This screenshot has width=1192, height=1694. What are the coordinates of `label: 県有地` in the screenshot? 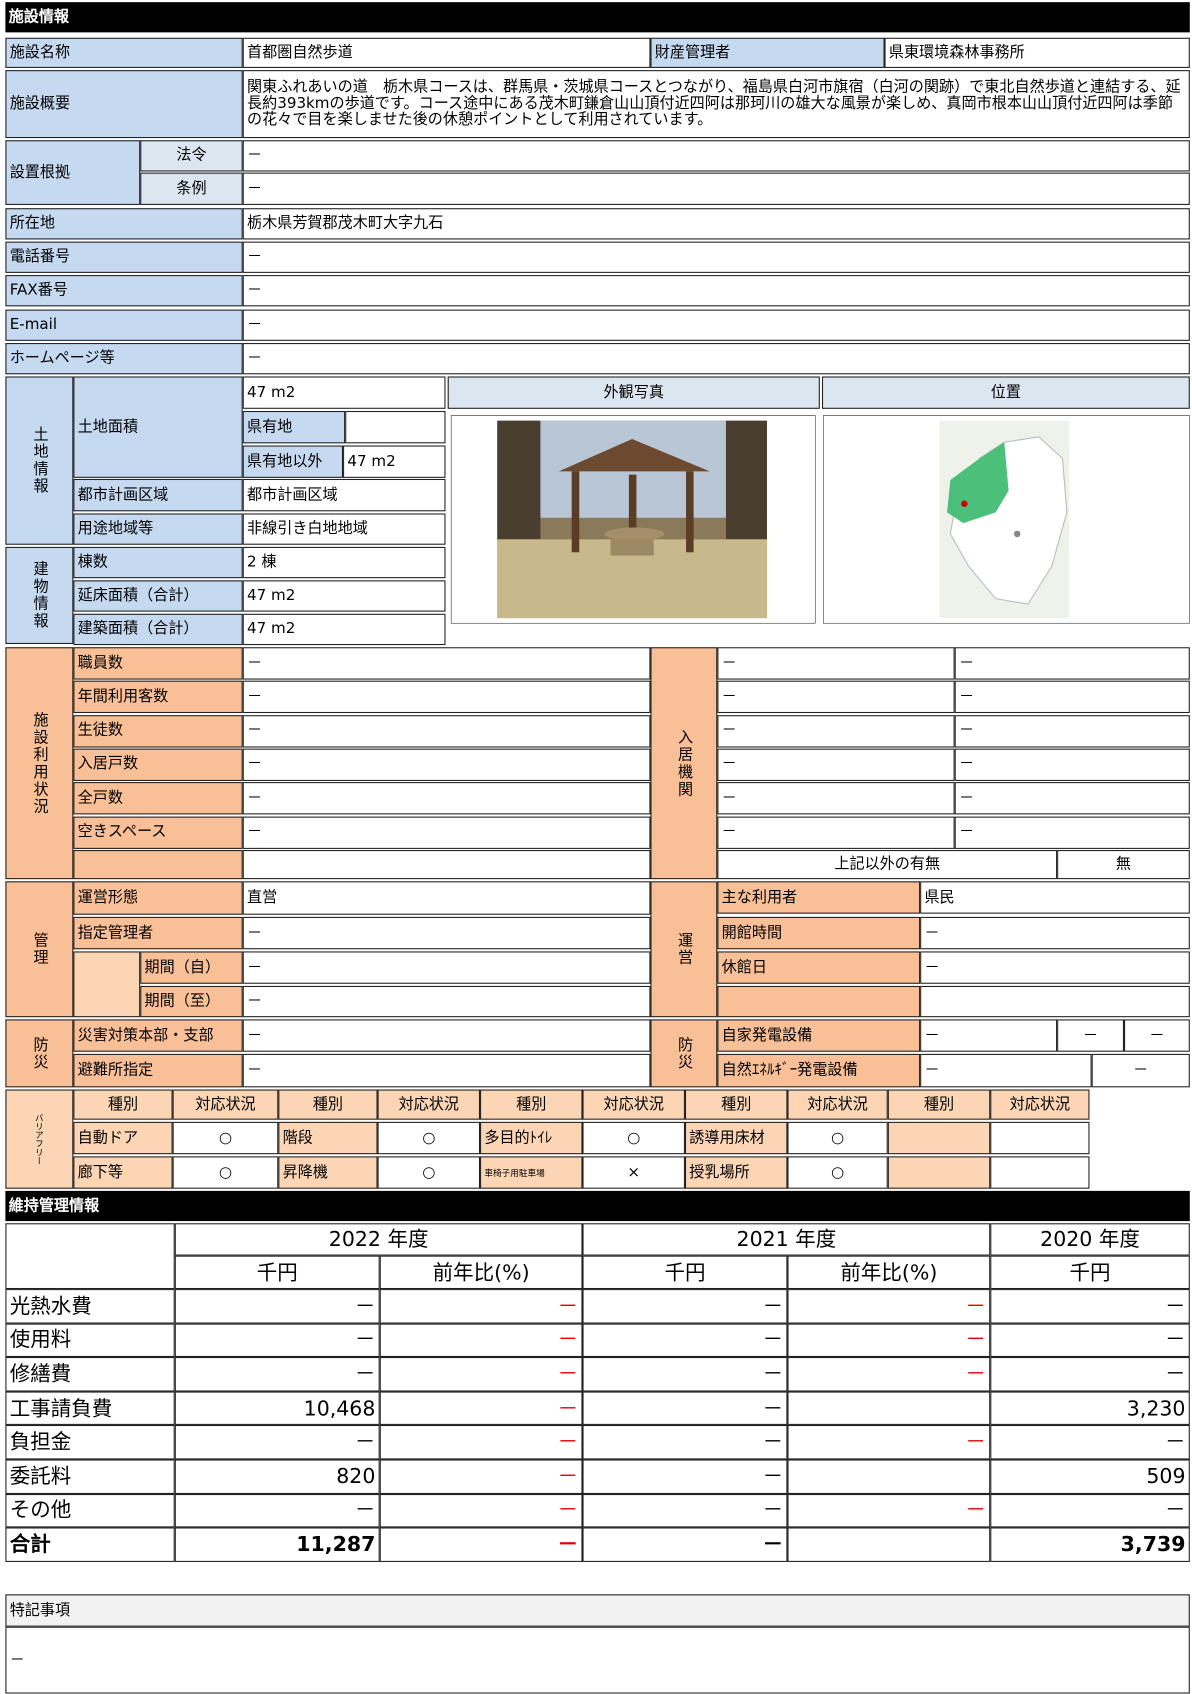 It's located at (294, 427).